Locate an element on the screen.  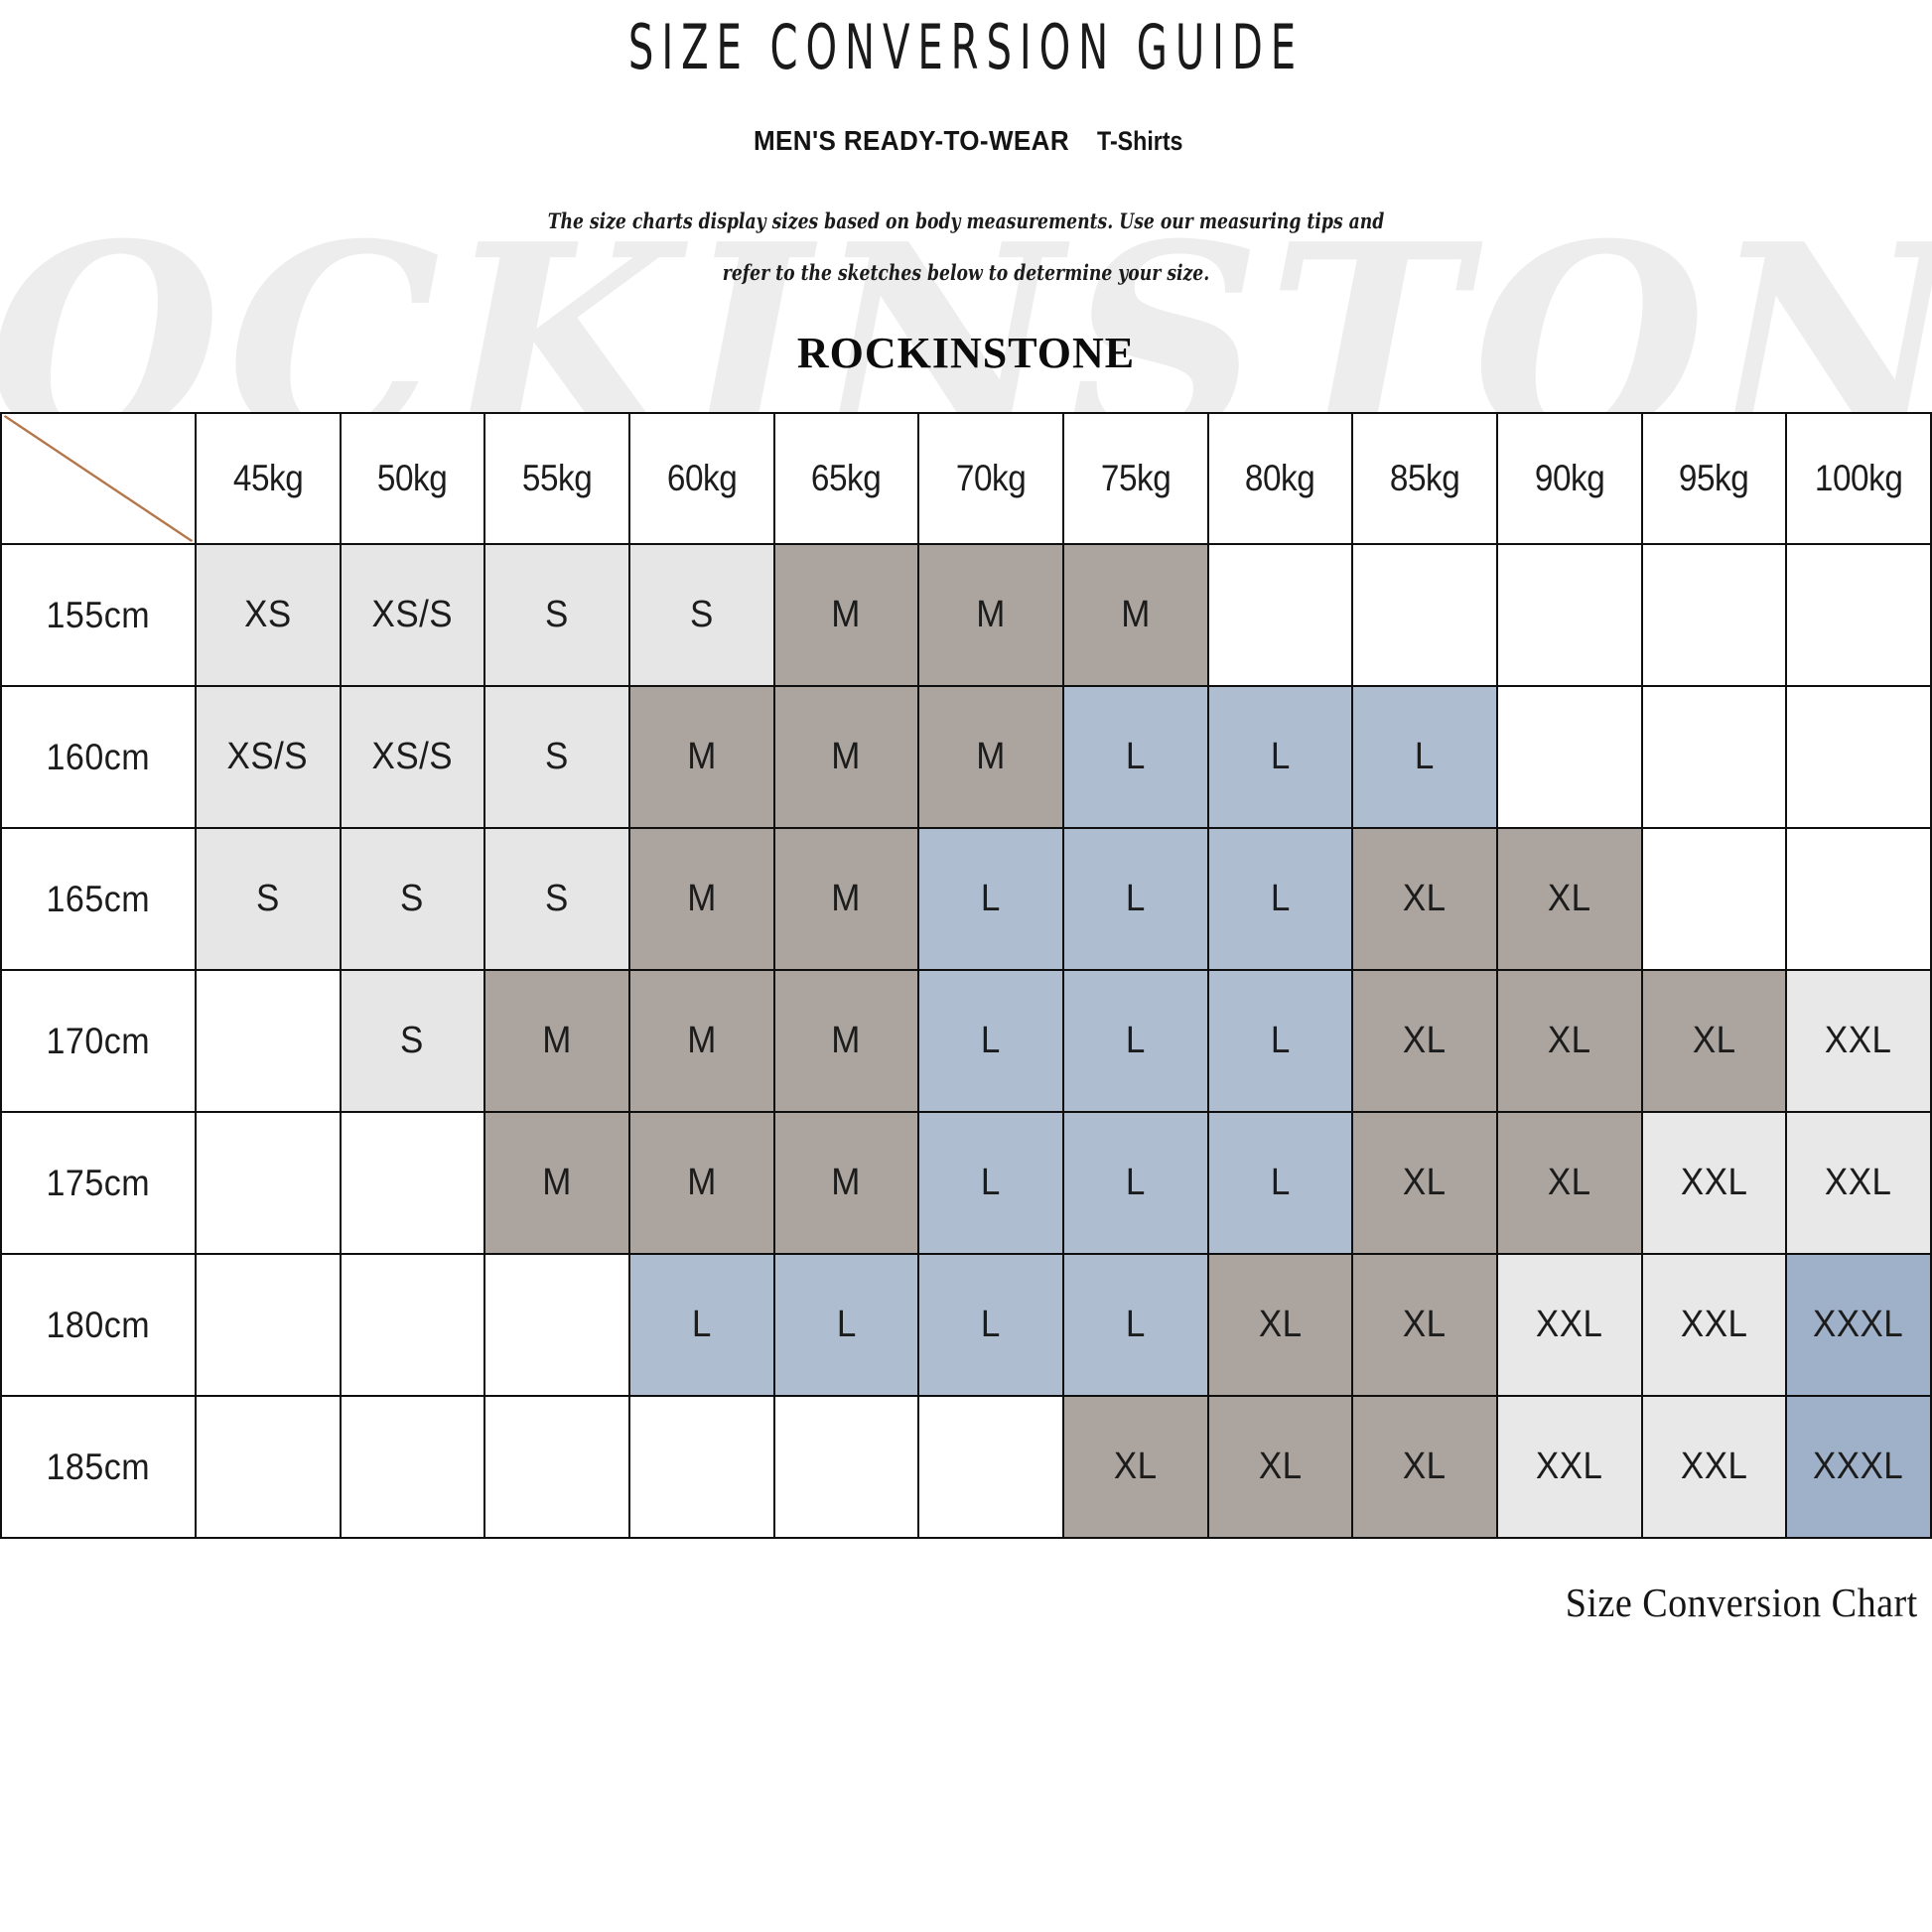
column-header-label: 80kg is located at coordinates (1280, 478).